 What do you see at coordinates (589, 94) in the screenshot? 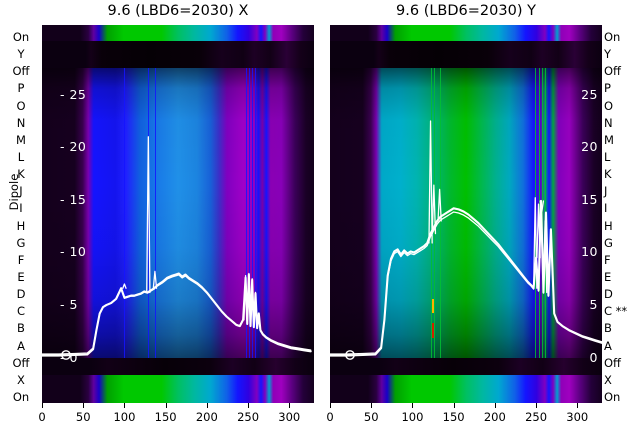
I see `inner-ytick-25: 25` at bounding box center [589, 94].